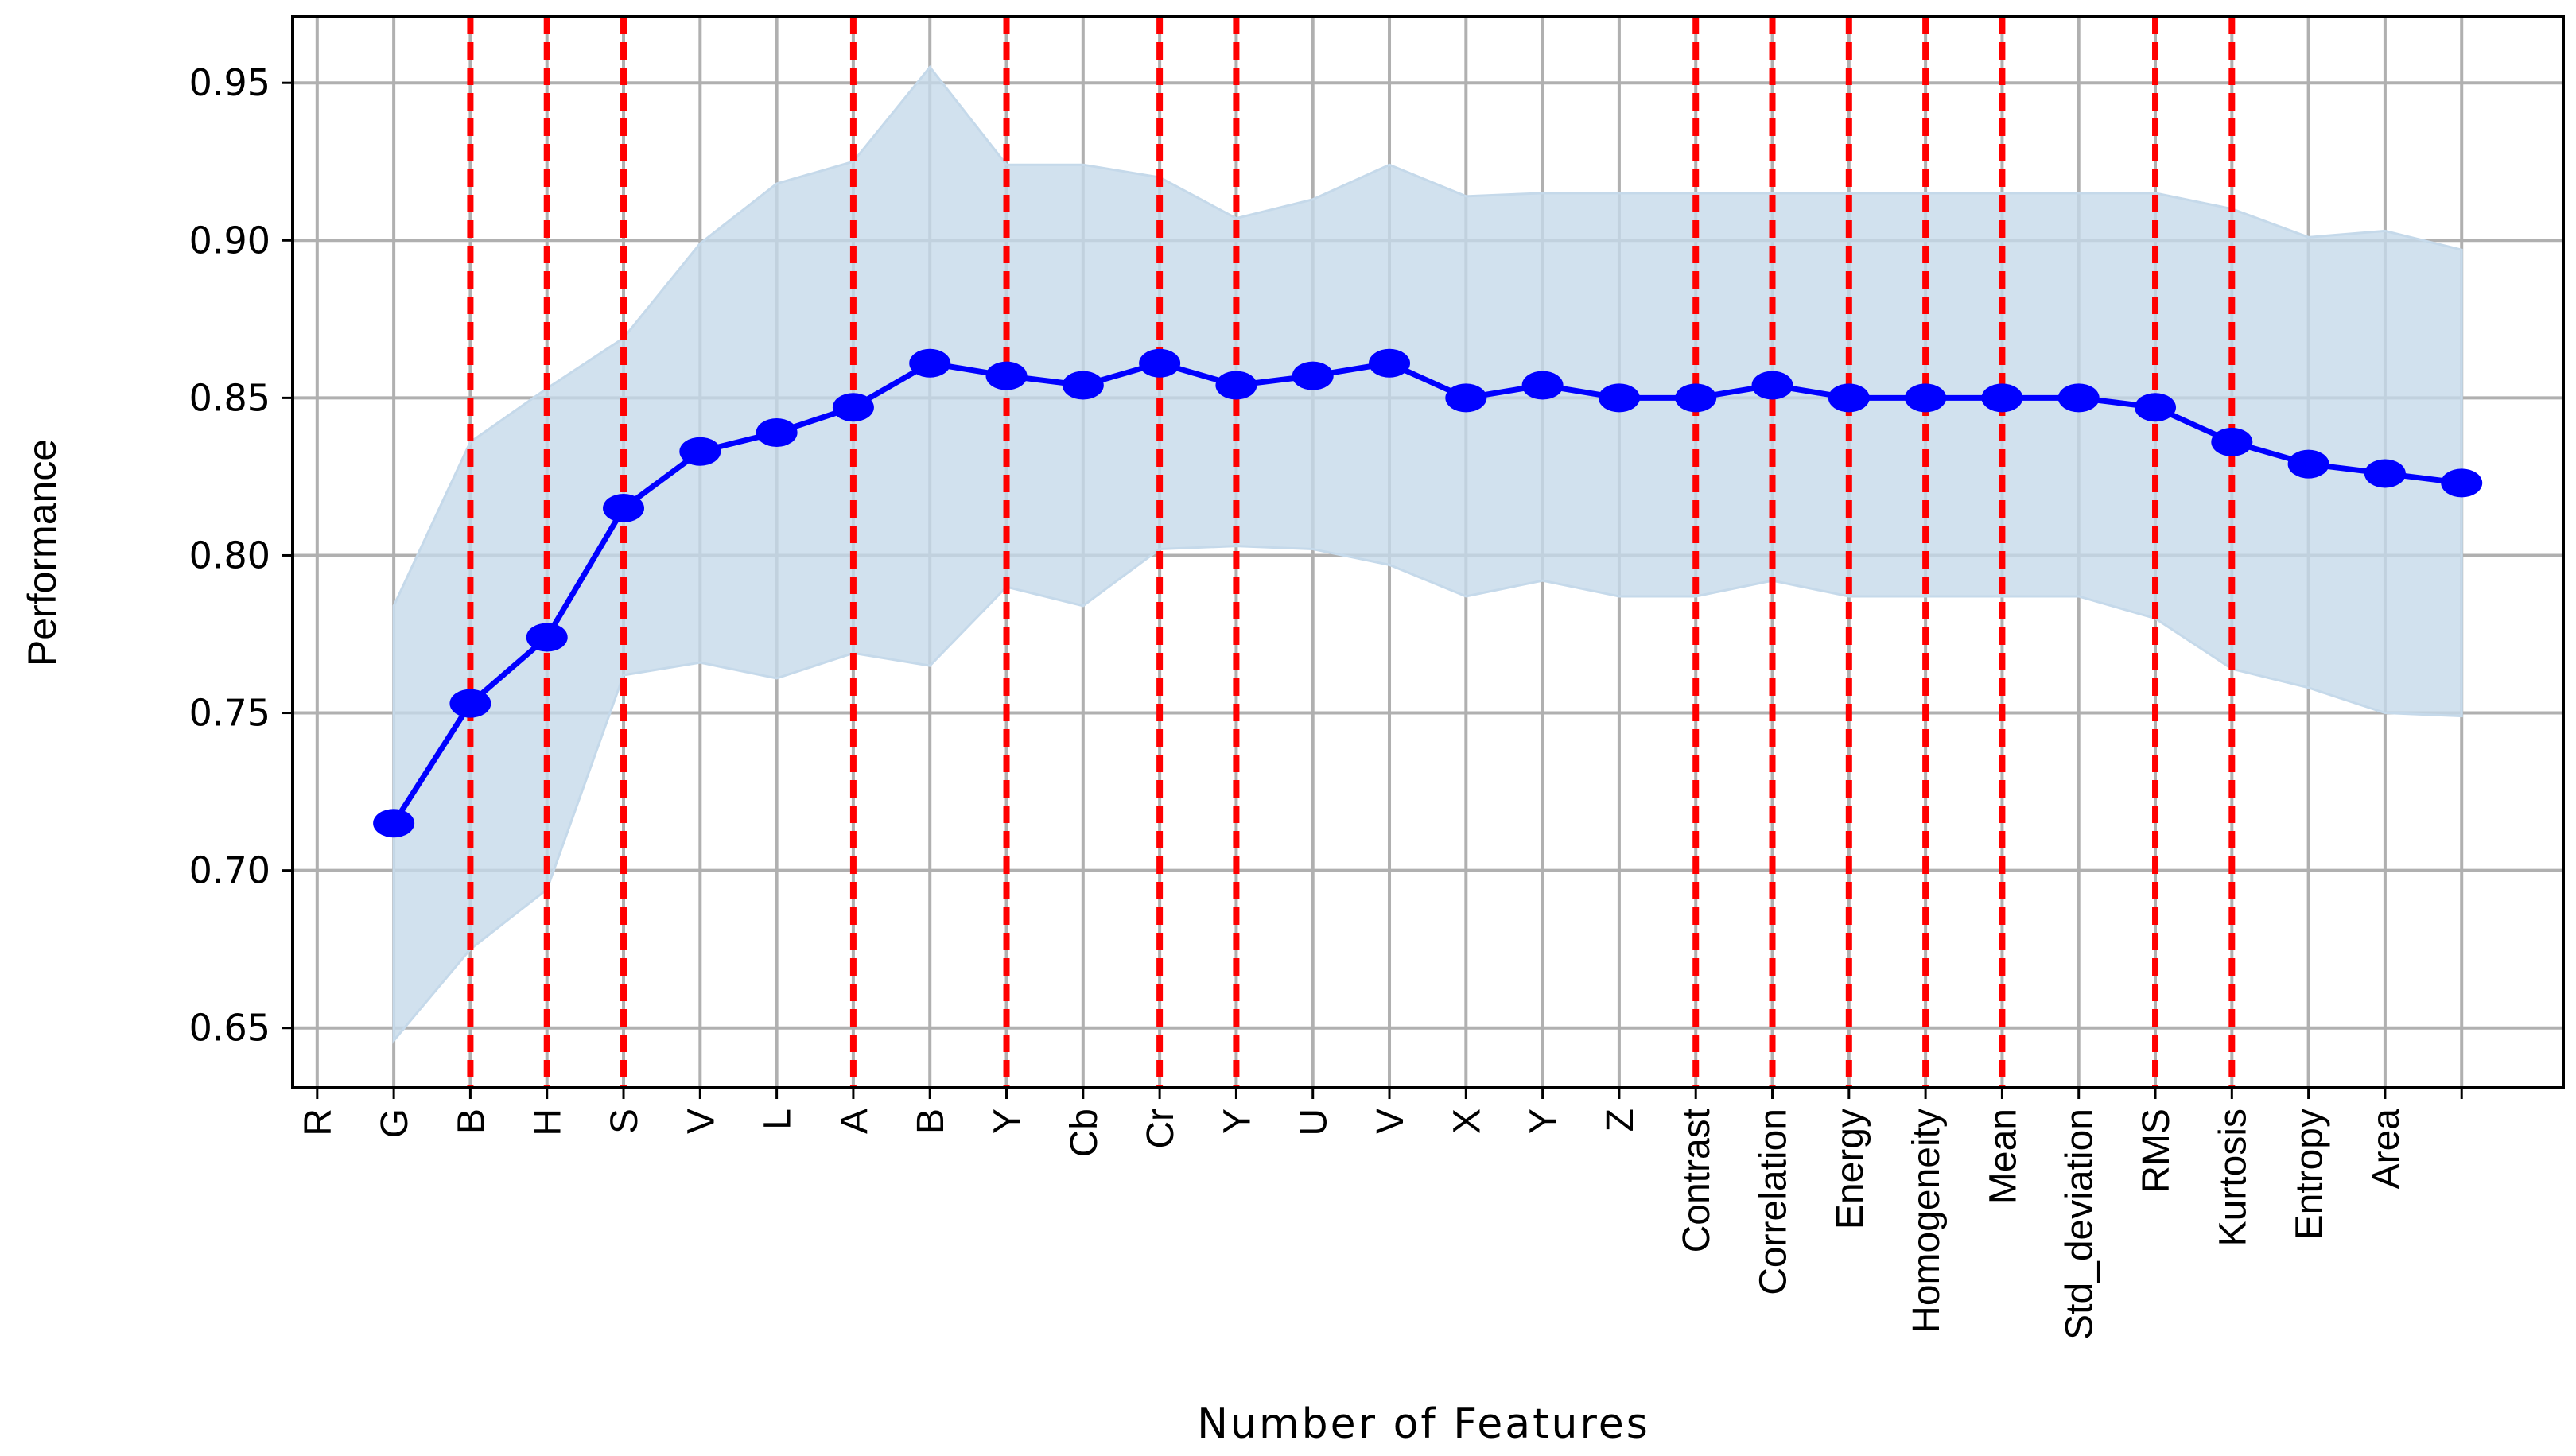 The height and width of the screenshot is (1456, 2576). Describe the element at coordinates (1620, 1120) in the screenshot. I see `x-tick-label: Z` at that location.